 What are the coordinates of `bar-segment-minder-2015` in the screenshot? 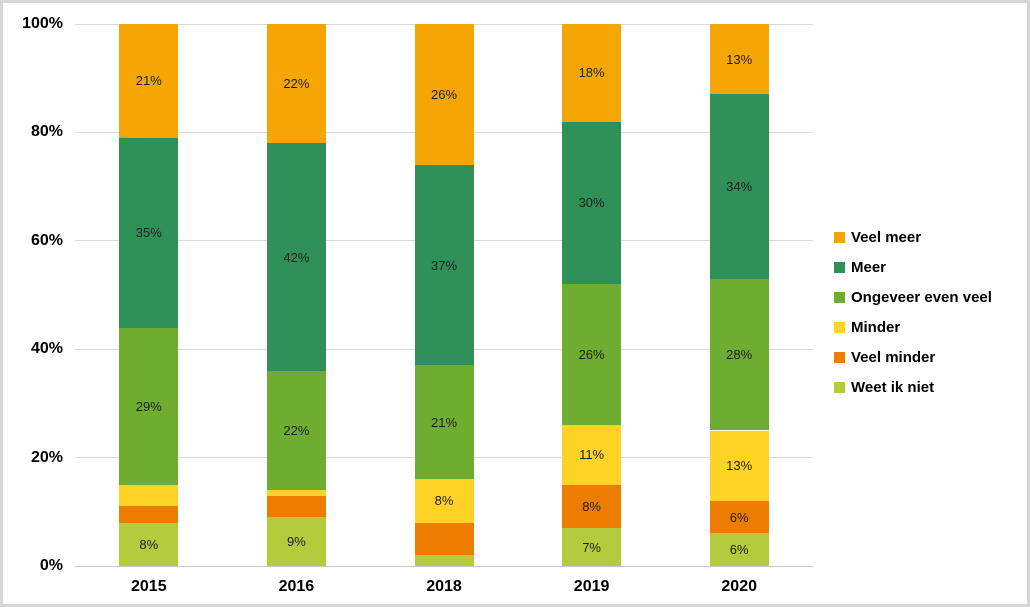 It's located at (149, 495).